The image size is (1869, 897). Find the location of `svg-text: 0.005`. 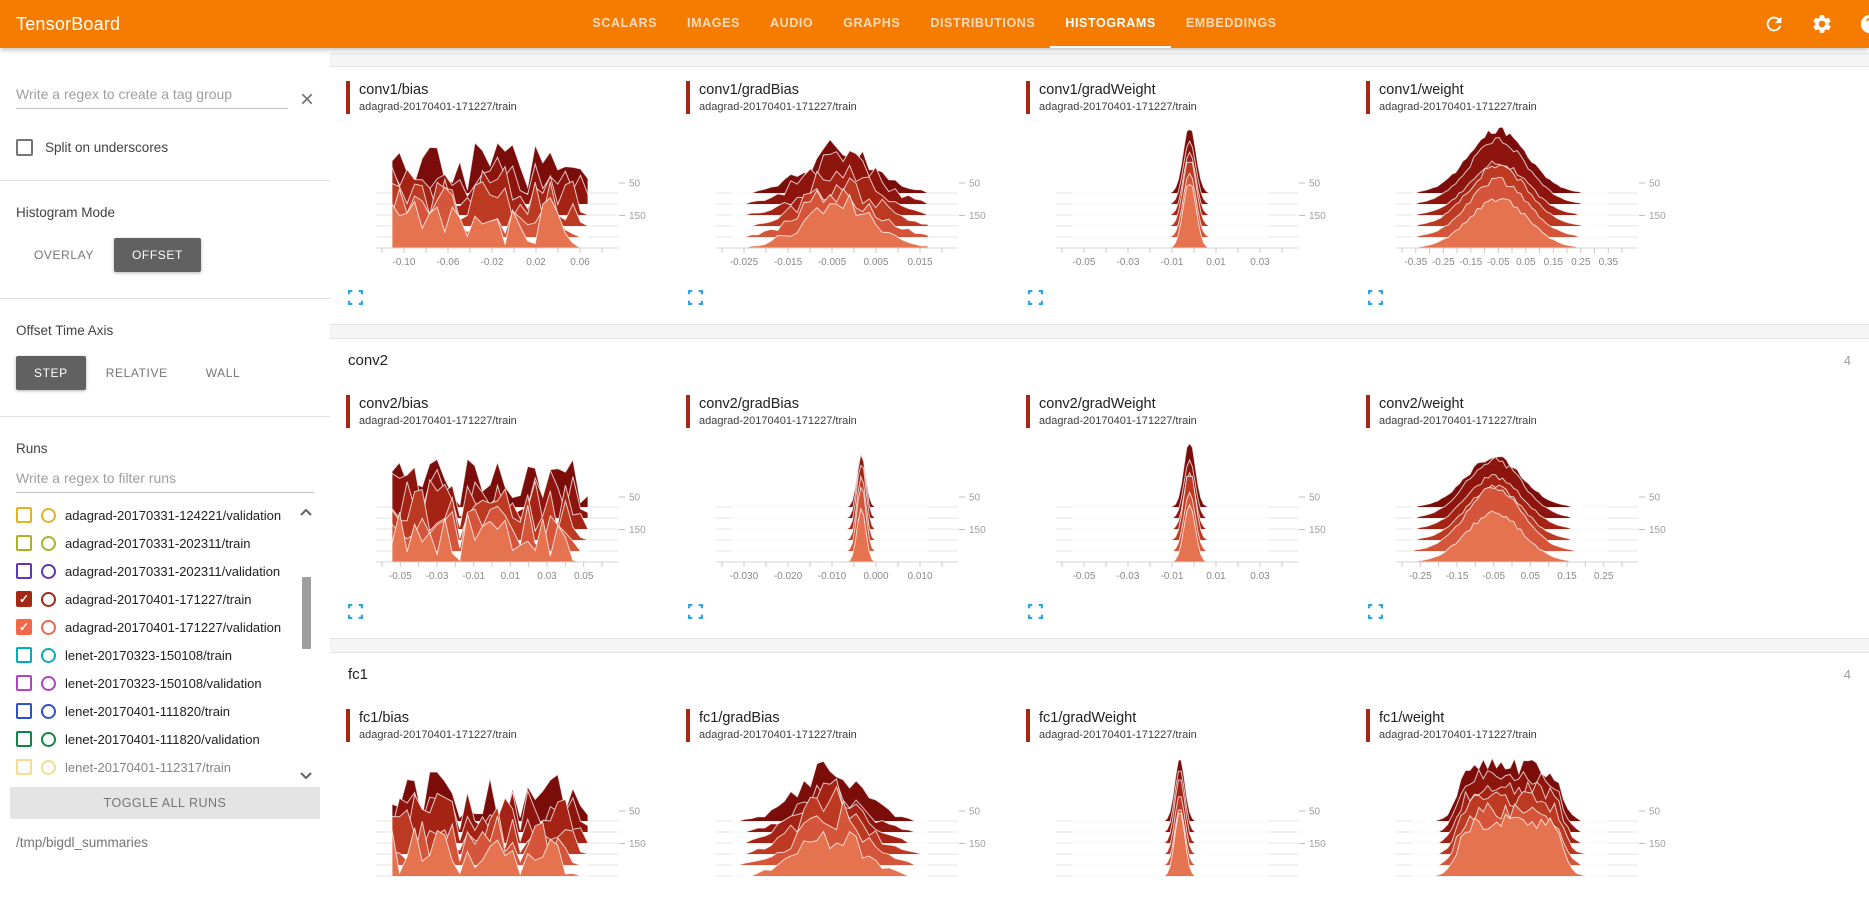

svg-text: 0.005 is located at coordinates (875, 262).